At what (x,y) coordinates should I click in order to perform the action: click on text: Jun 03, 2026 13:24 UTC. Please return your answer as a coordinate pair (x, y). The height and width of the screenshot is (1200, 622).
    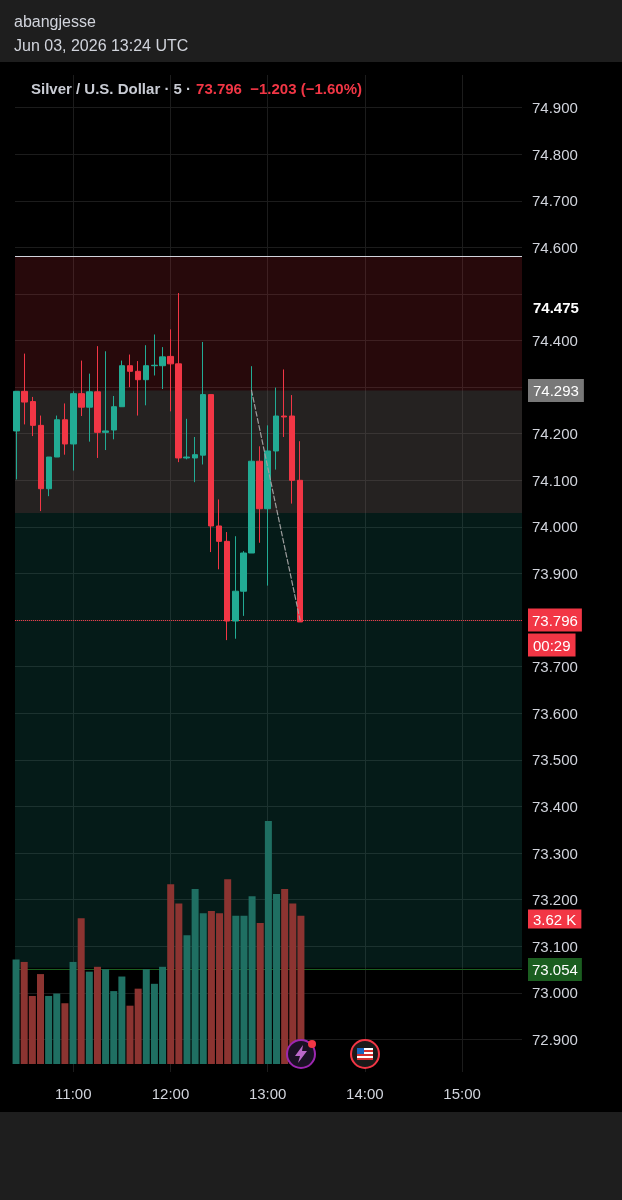
    Looking at the image, I should click on (101, 46).